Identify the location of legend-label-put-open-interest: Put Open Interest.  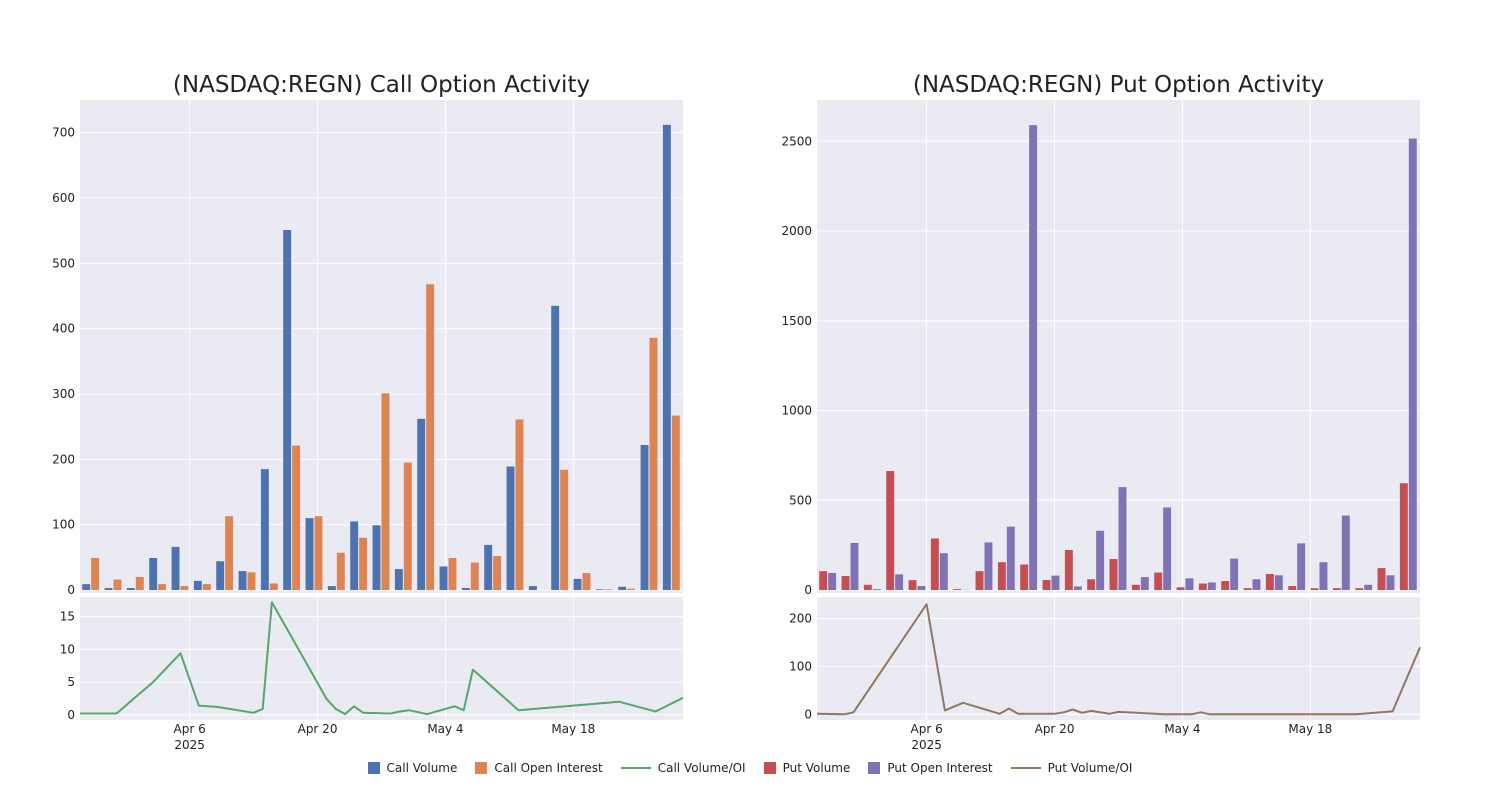
(940, 768).